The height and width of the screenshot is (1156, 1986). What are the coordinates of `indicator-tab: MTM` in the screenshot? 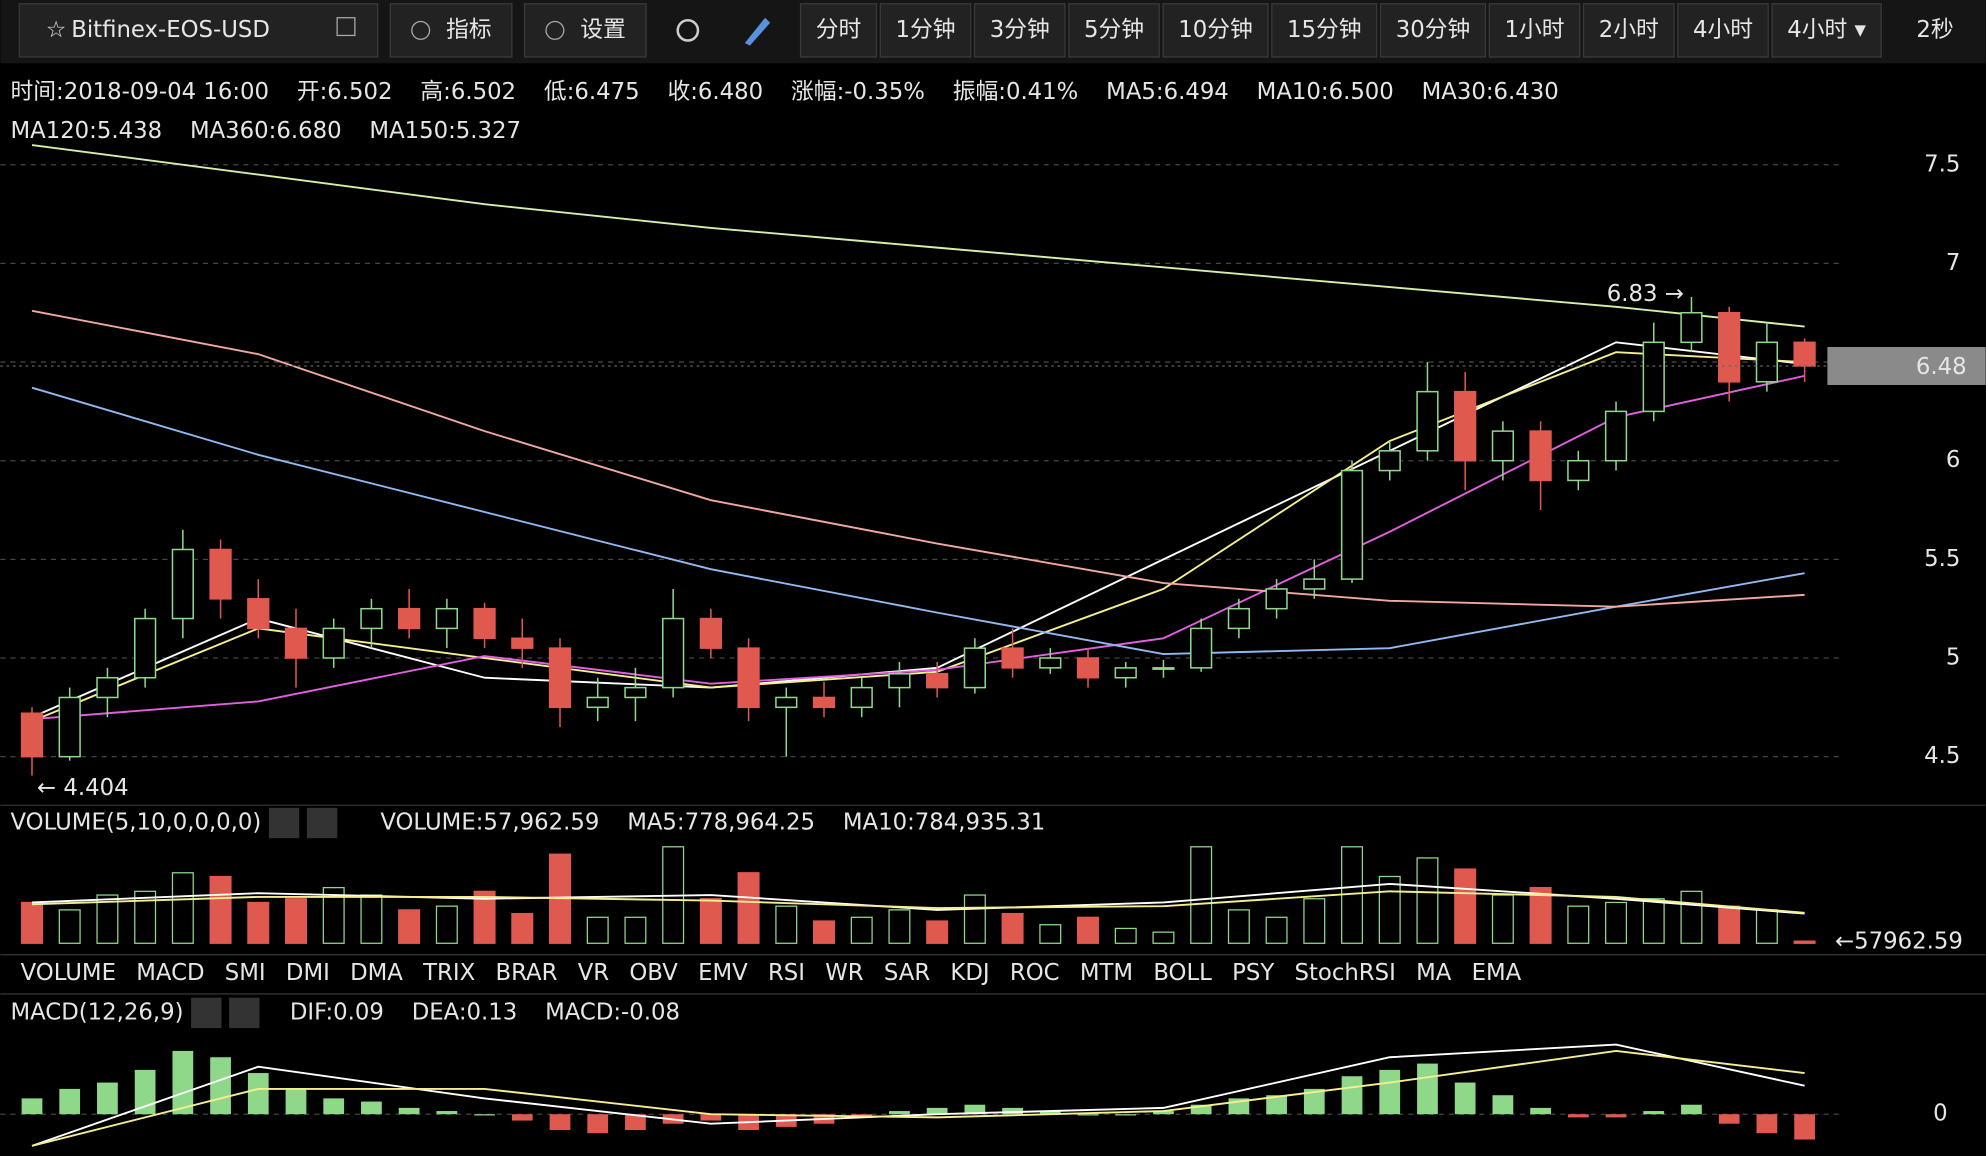 It's located at (1106, 973).